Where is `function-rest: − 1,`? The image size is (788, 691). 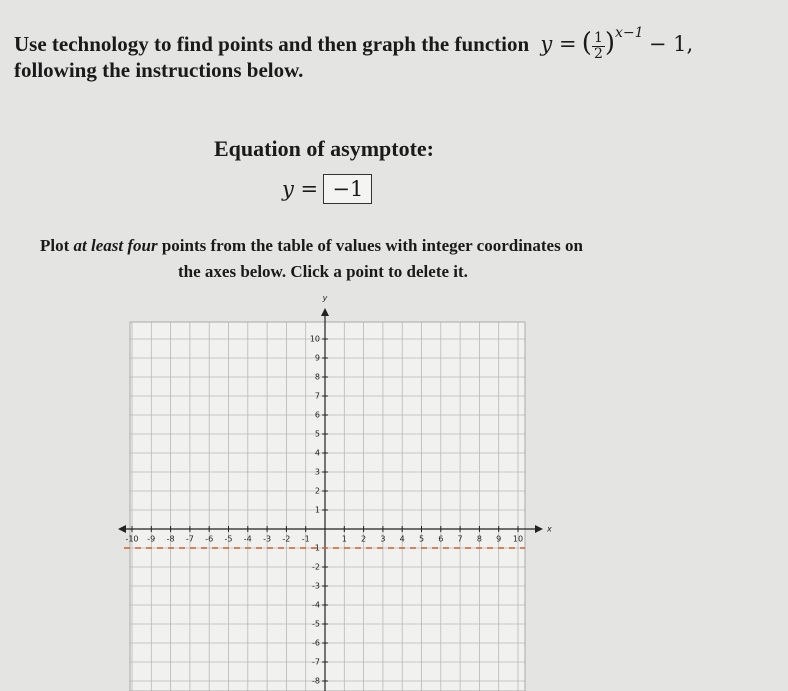
function-rest: − 1, is located at coordinates (671, 44).